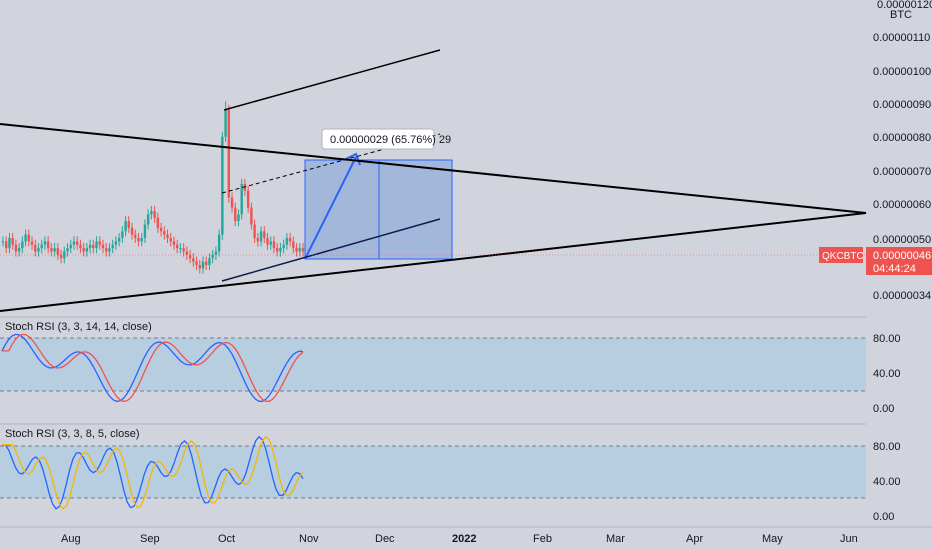 This screenshot has height=550, width=932. I want to click on rsi2-tick: 40.00, so click(887, 482).